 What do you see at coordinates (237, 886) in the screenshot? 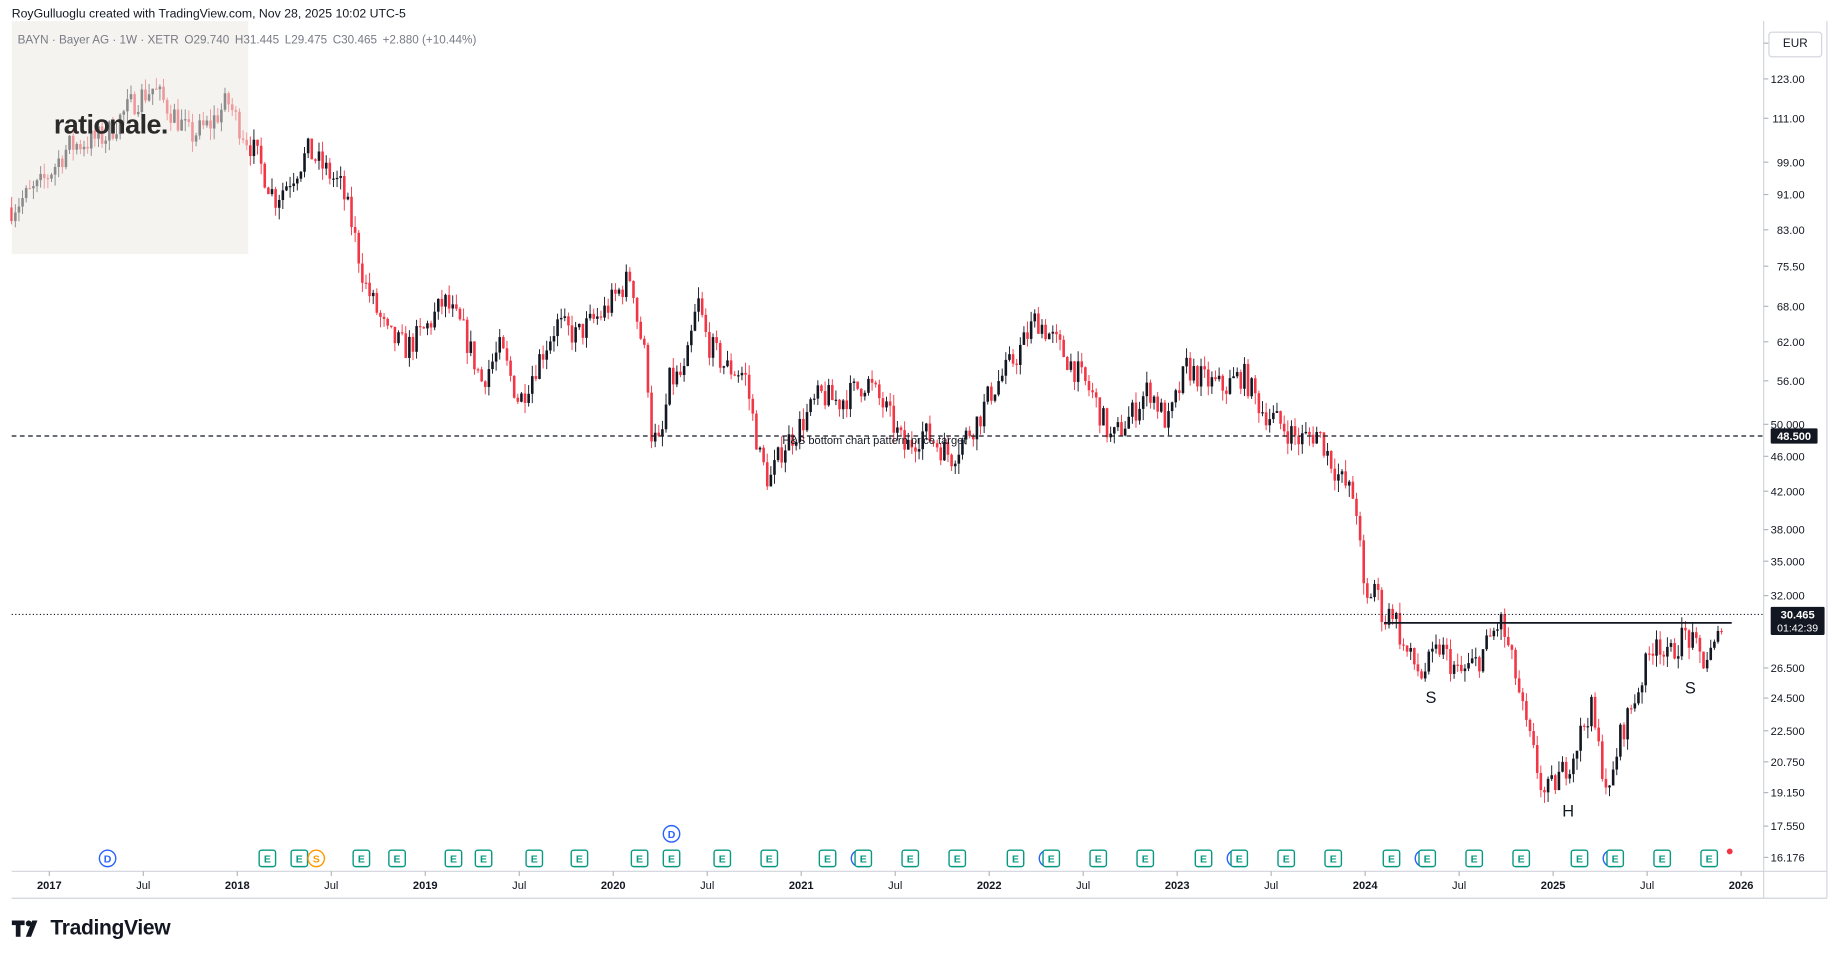
I see `x-tick-label: 2018` at bounding box center [237, 886].